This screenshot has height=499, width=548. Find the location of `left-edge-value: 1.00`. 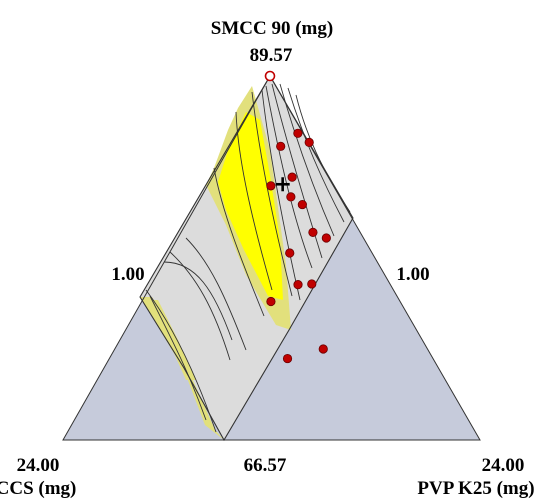

left-edge-value: 1.00 is located at coordinates (127, 274).